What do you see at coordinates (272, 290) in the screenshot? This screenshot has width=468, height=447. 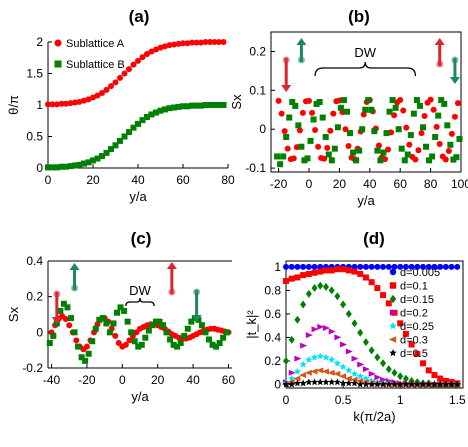 I see `y-tick-label: 0.8` at bounding box center [272, 290].